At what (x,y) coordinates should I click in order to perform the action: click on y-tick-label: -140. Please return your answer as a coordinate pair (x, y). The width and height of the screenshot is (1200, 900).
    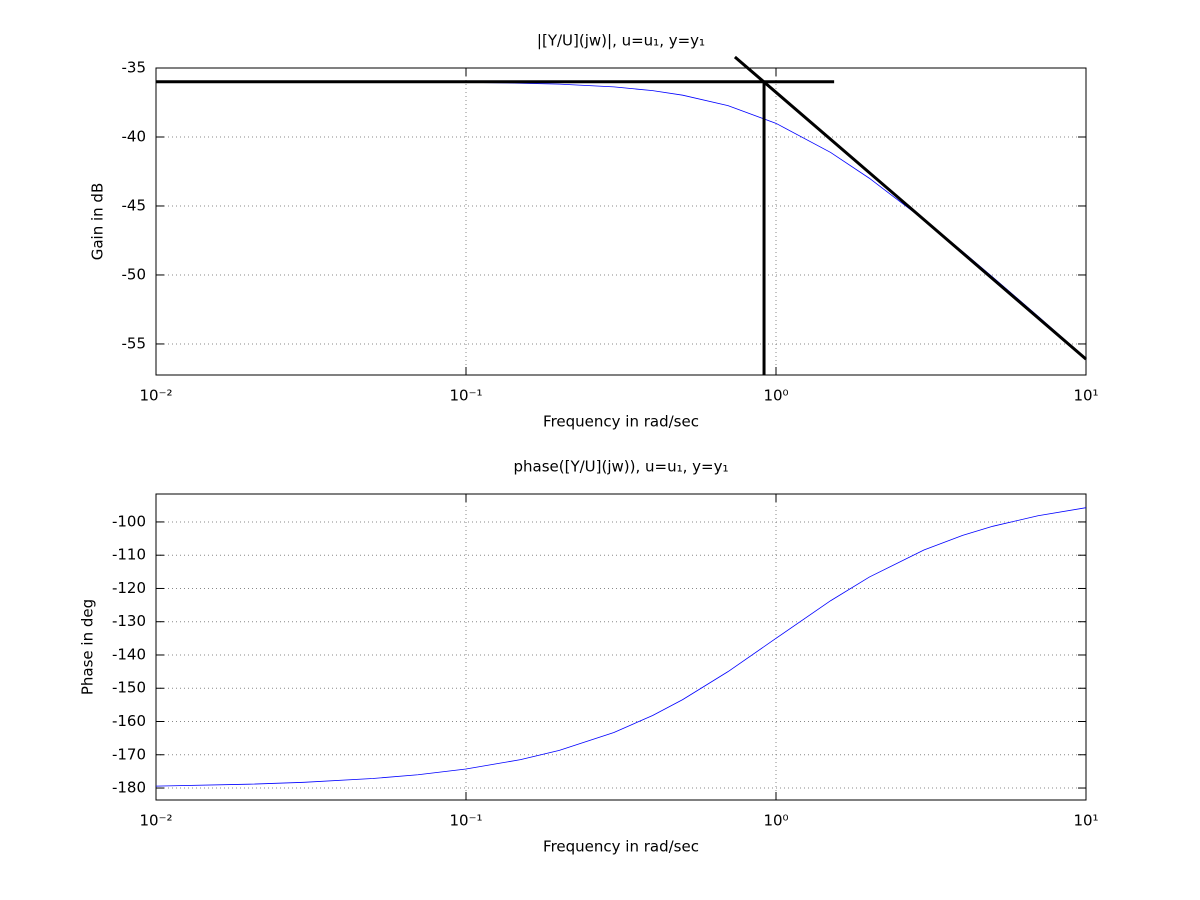
    Looking at the image, I should click on (129, 654).